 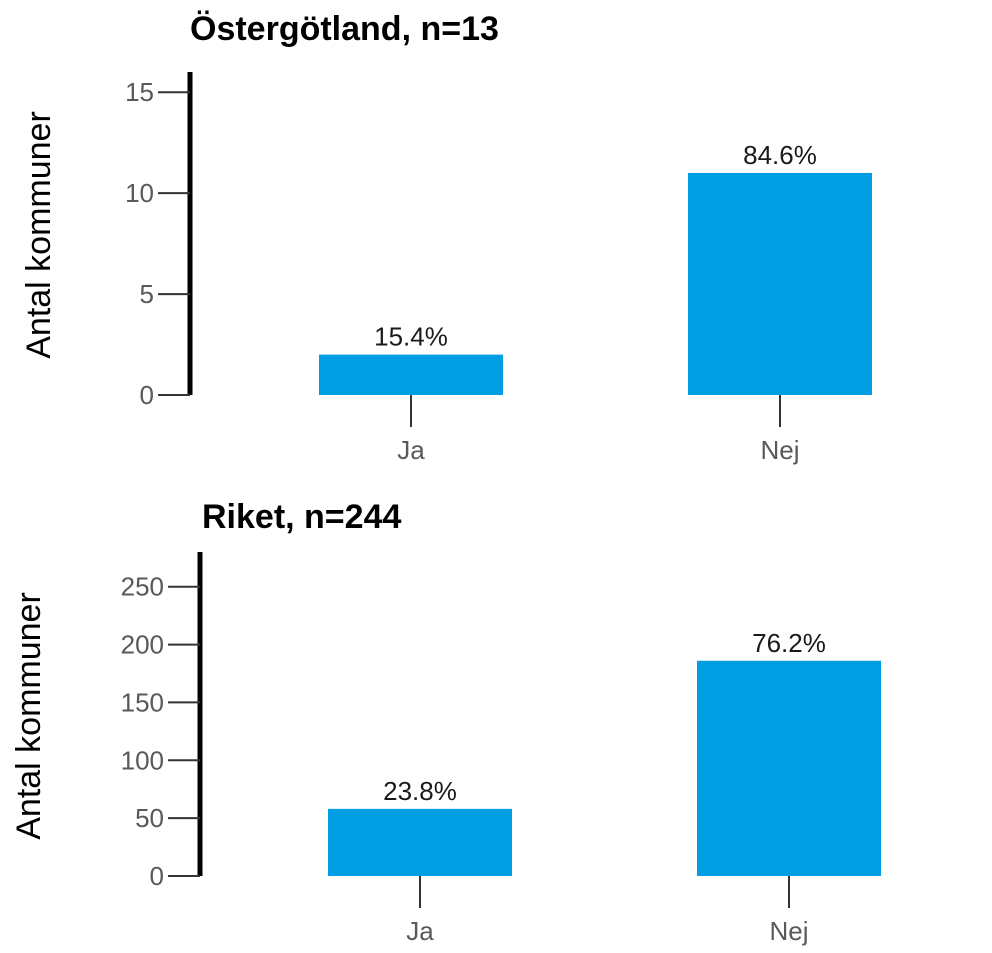 I want to click on y-tick-label: 150, so click(x=142, y=702).